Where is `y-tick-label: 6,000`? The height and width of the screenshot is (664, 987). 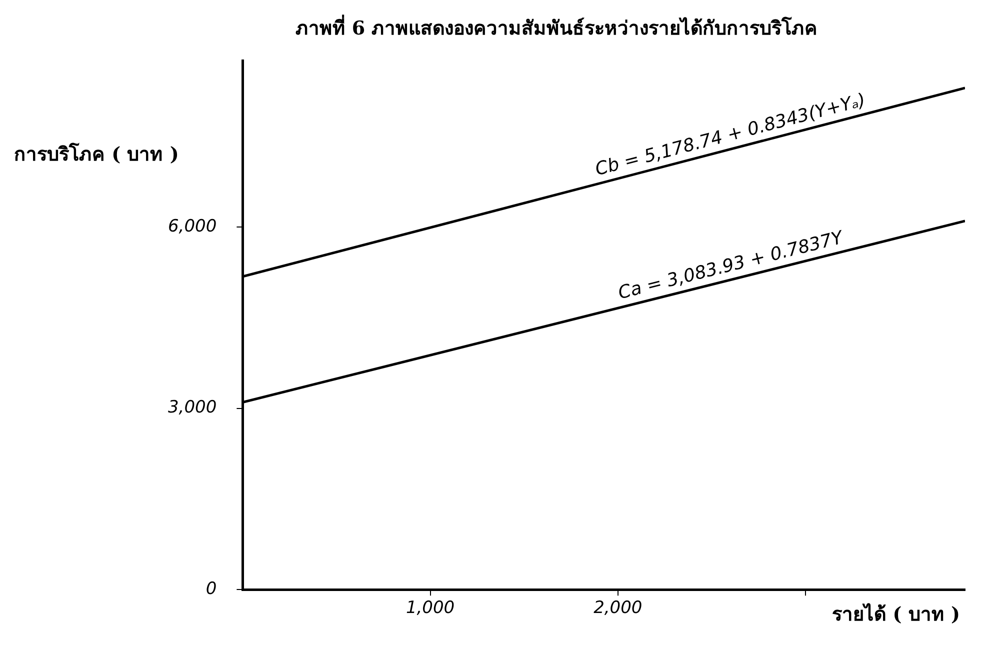
y-tick-label: 6,000 is located at coordinates (192, 226).